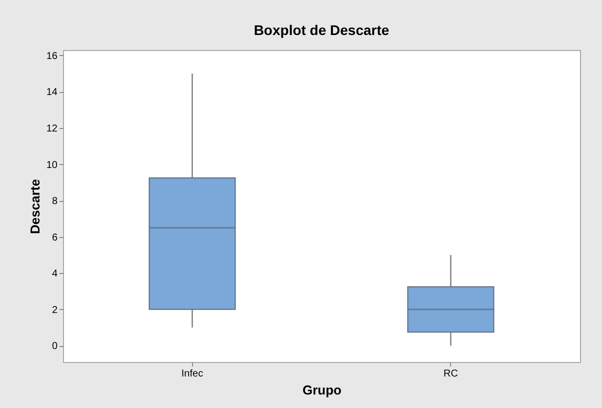 The height and width of the screenshot is (408, 602). Describe the element at coordinates (55, 310) in the screenshot. I see `y-tick-label: 2` at that location.